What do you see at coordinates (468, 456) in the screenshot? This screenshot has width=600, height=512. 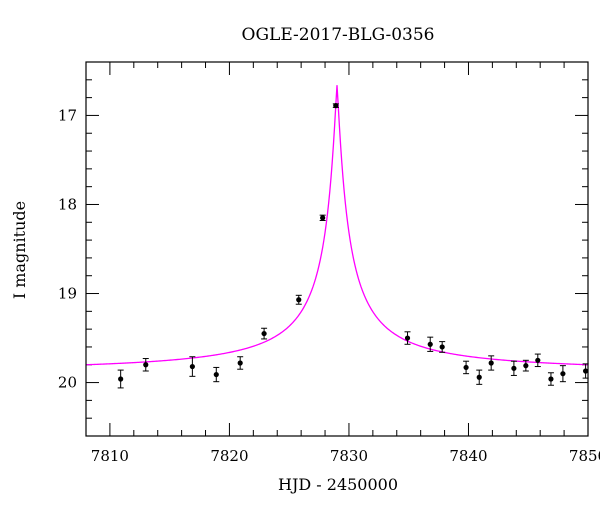 I see `x-tick-label: 7840` at bounding box center [468, 456].